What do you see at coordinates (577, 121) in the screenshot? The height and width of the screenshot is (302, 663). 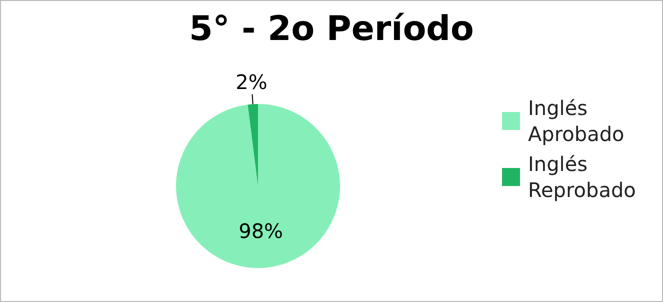 I see `legend-label: Inglés Aprobado` at bounding box center [577, 121].